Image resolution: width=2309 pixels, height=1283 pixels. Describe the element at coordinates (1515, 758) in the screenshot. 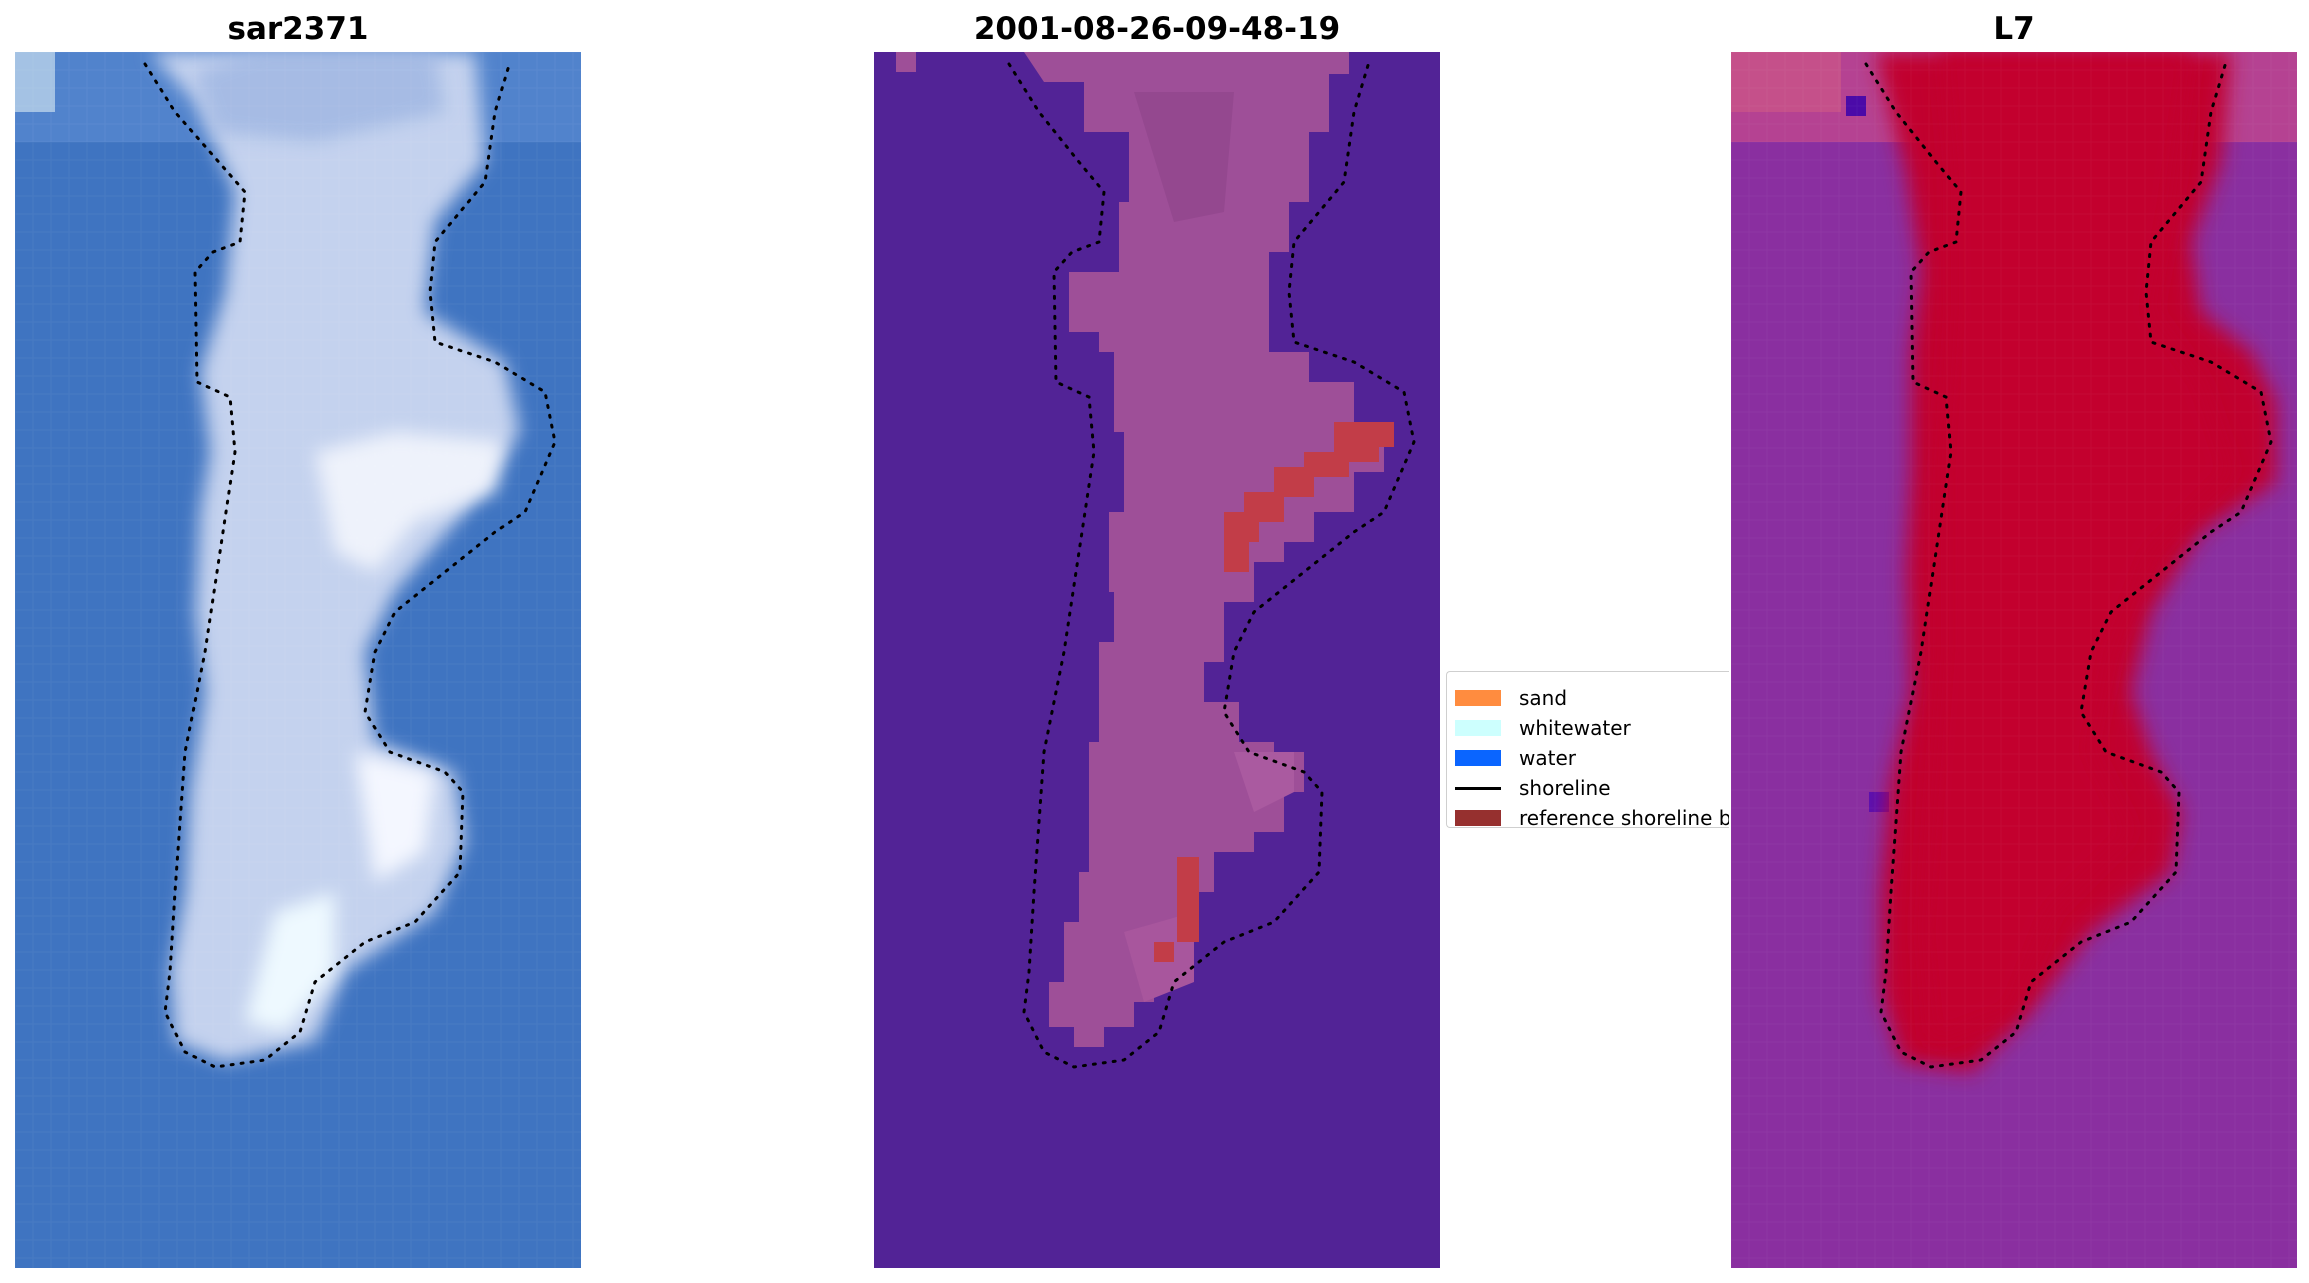

I see `legend-item-water: water` at that location.